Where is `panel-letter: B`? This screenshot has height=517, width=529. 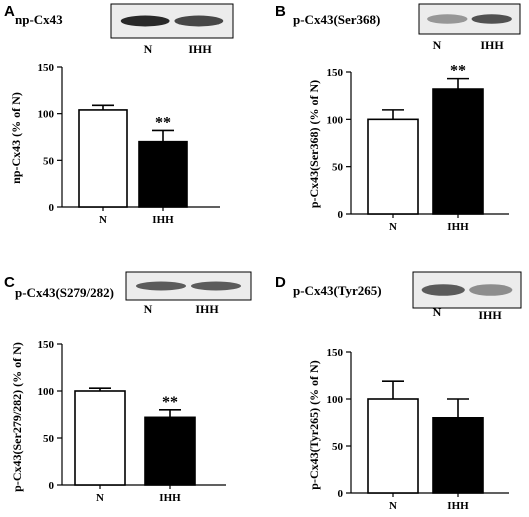
panel-letter: B is located at coordinates (280, 11).